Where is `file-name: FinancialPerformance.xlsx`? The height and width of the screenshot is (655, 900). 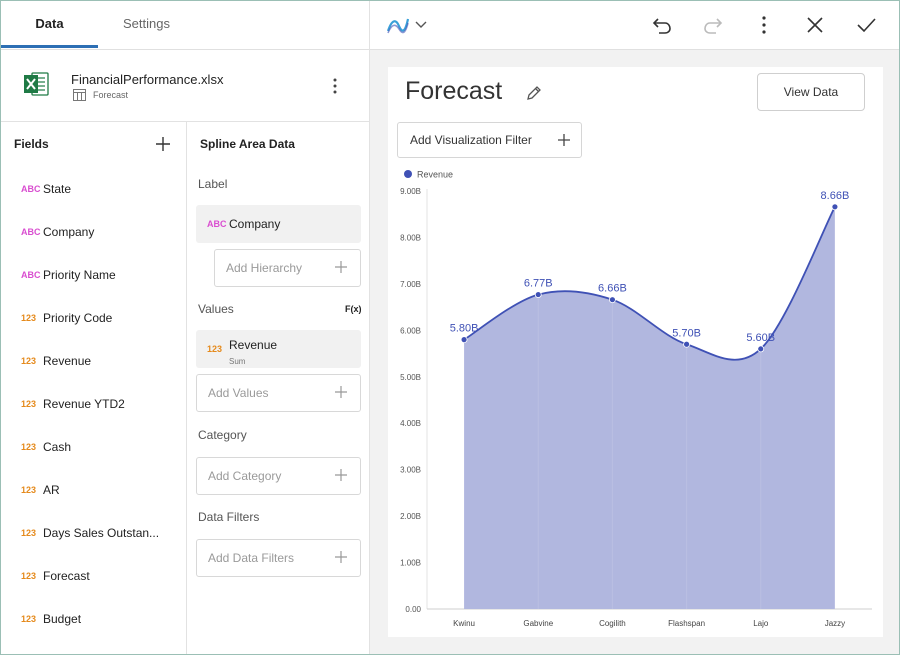
file-name: FinancialPerformance.xlsx is located at coordinates (147, 79).